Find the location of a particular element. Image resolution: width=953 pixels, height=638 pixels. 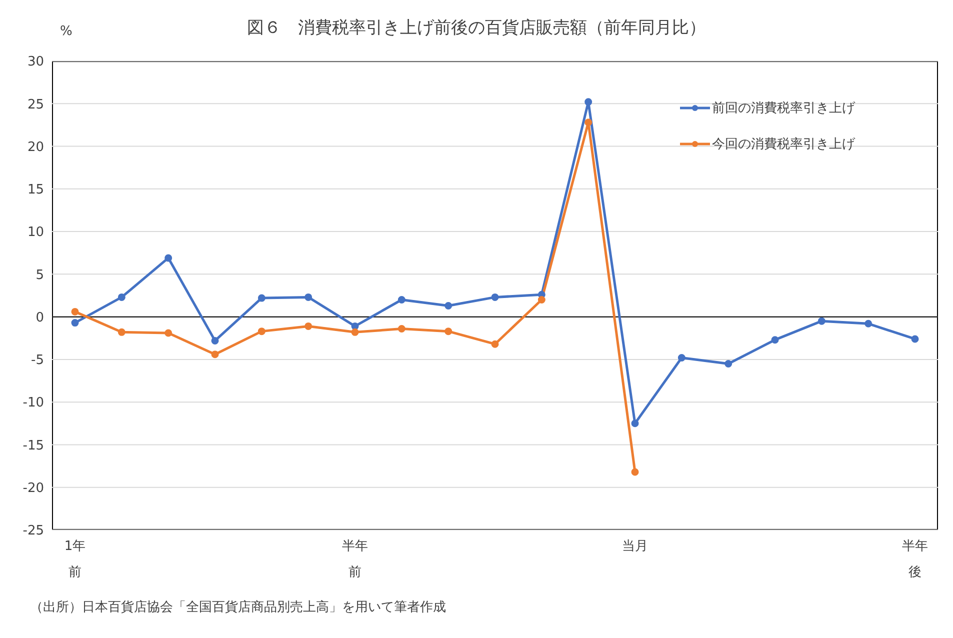

x-tick-label: 1年前 is located at coordinates (75, 560).